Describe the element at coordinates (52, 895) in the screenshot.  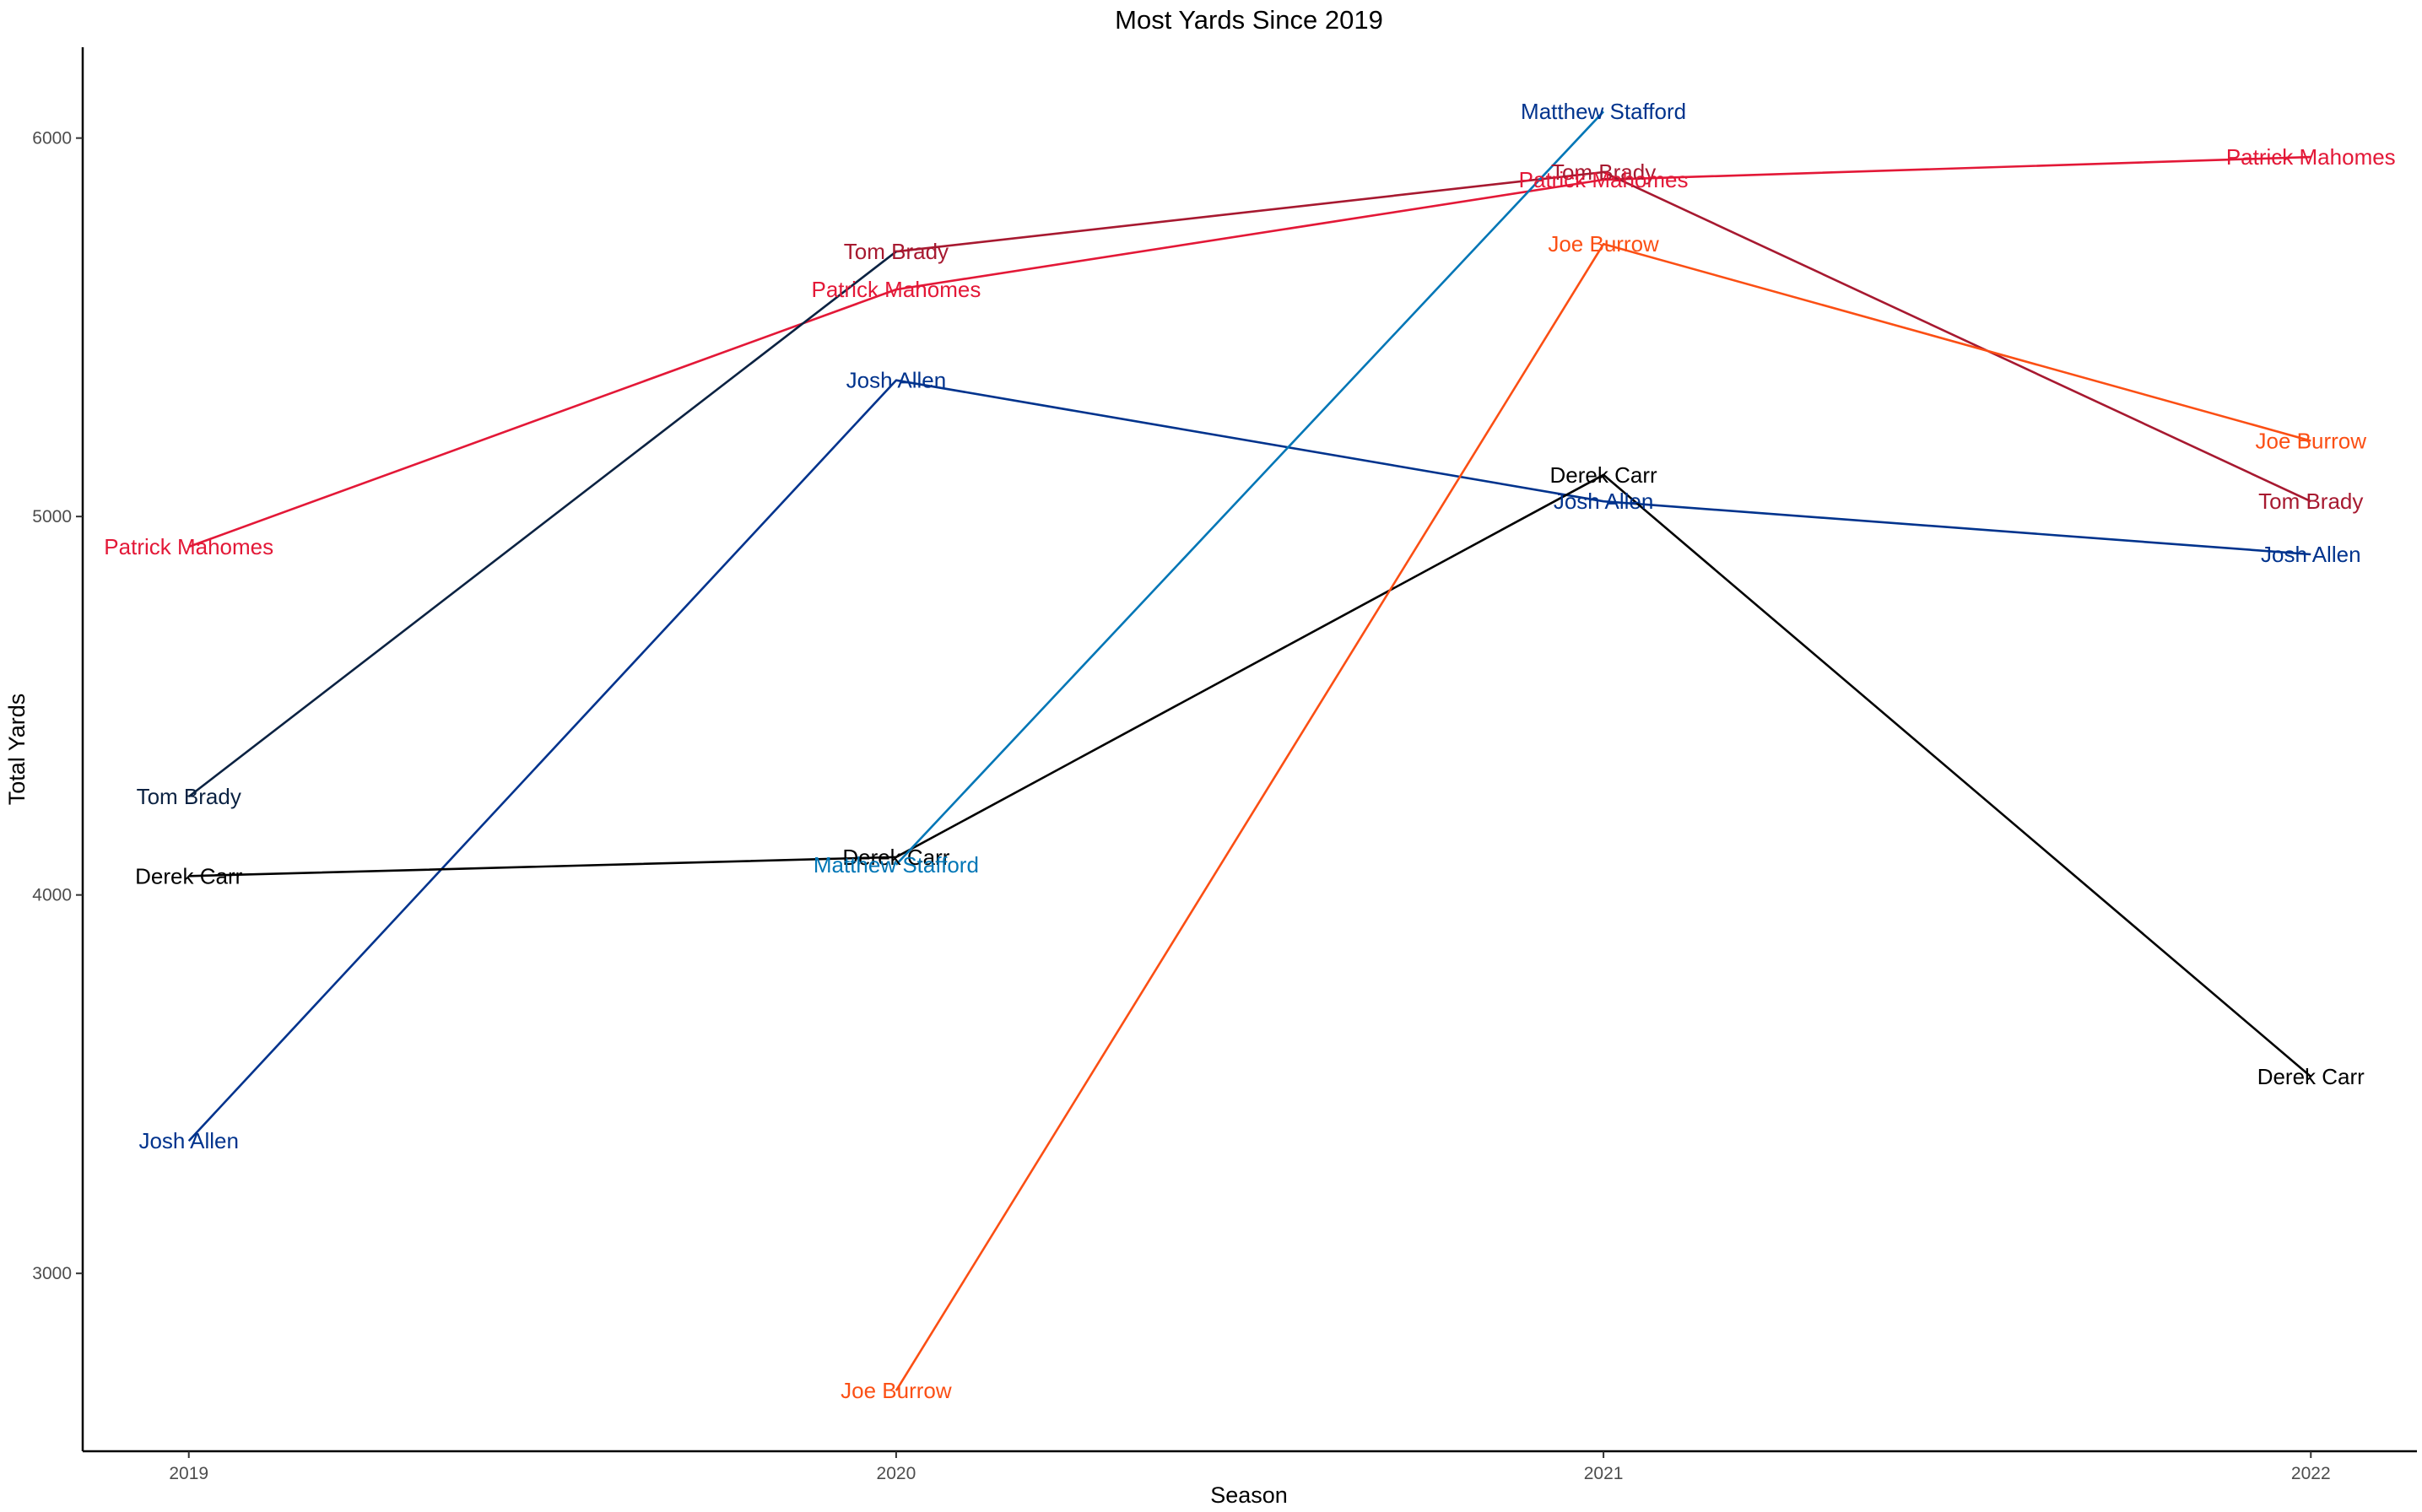
I see `y-tick-label: 4000` at that location.